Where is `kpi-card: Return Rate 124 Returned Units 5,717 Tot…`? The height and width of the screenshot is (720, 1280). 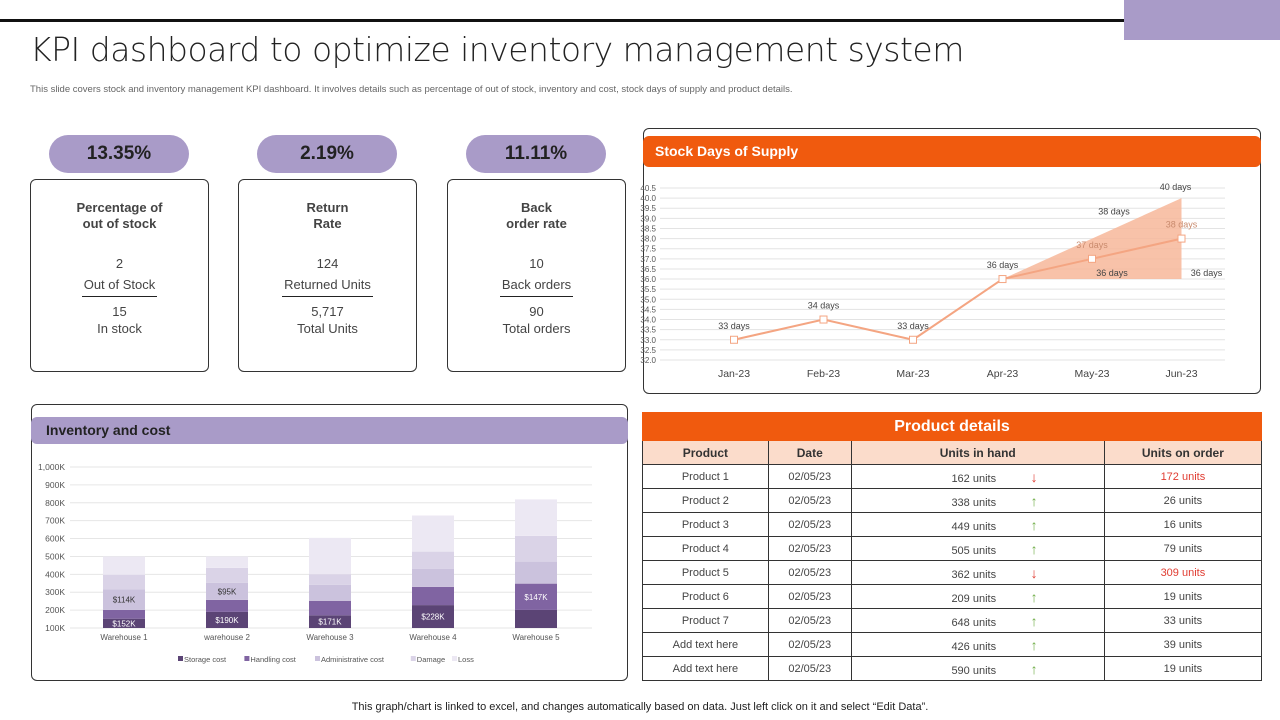
kpi-card: Return Rate 124 Returned Units 5,717 Tot… is located at coordinates (327, 275).